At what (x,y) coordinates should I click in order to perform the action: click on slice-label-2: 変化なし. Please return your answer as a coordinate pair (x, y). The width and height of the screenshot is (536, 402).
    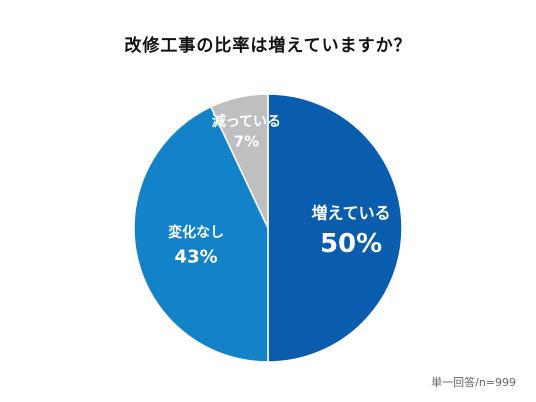
    Looking at the image, I should click on (196, 232).